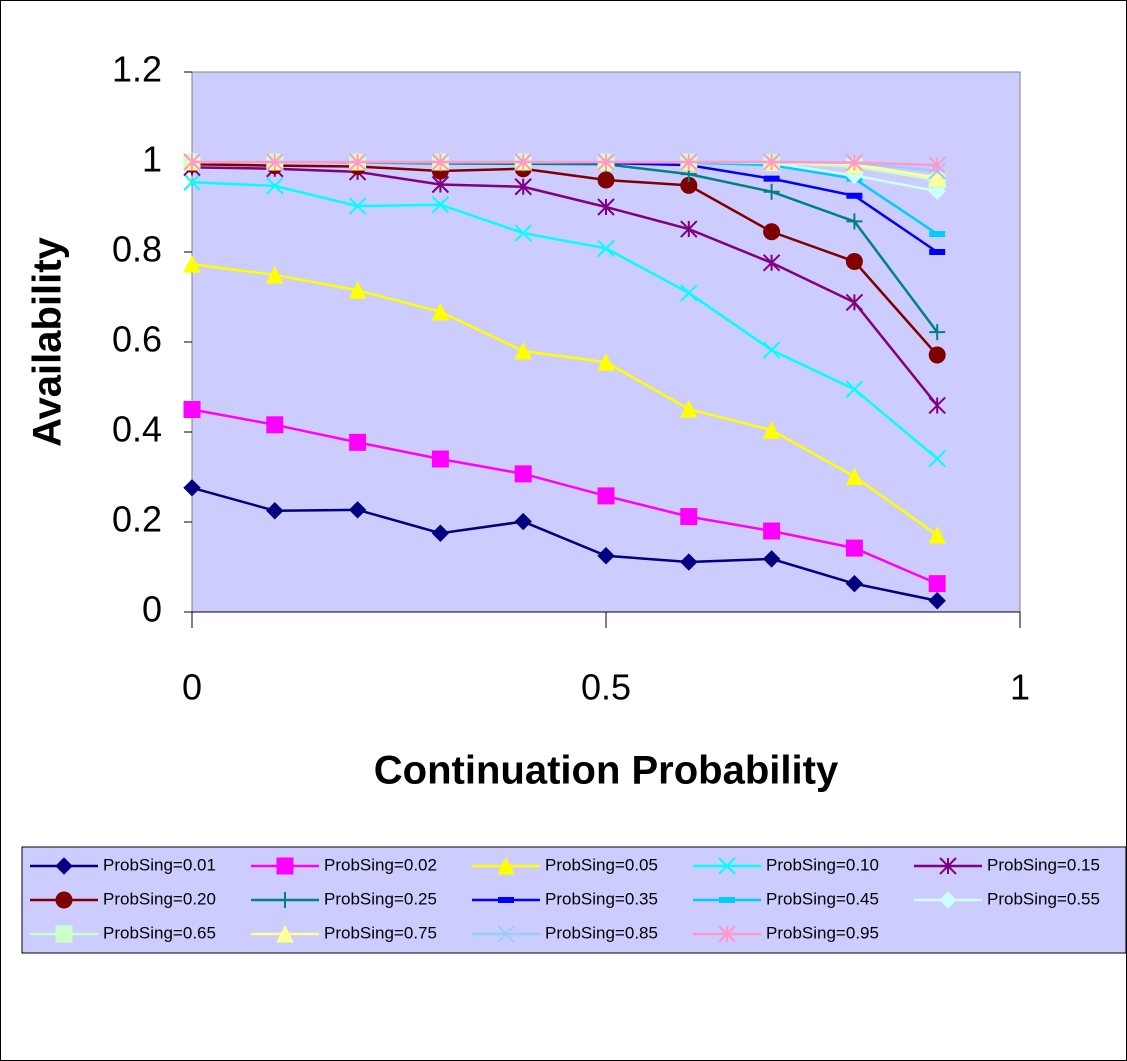  I want to click on legend-label: ProbSing=0.45, so click(822, 898).